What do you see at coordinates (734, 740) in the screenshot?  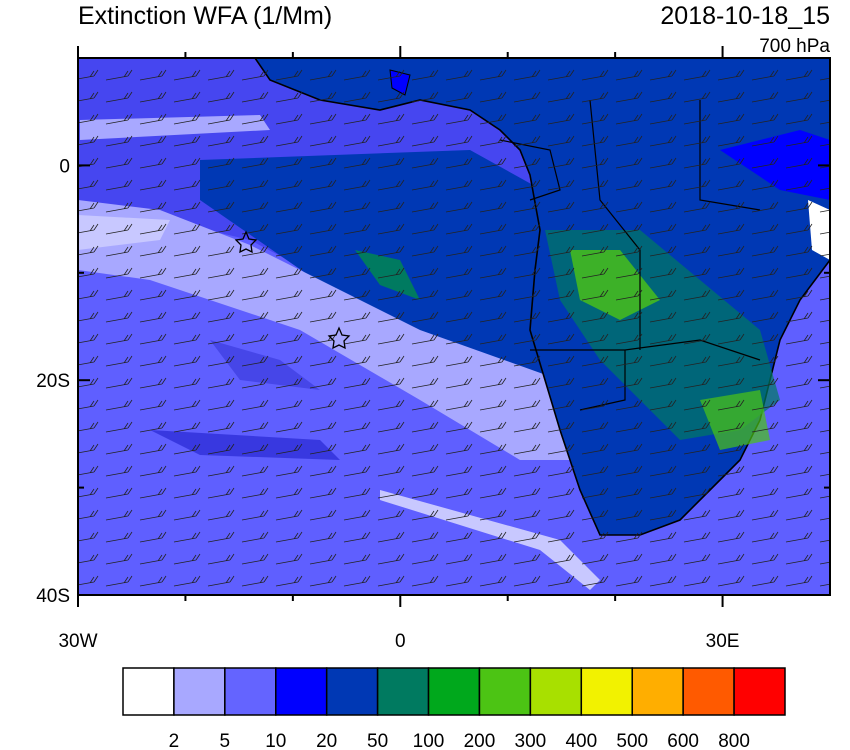 I see `colorbar-label: 800` at bounding box center [734, 740].